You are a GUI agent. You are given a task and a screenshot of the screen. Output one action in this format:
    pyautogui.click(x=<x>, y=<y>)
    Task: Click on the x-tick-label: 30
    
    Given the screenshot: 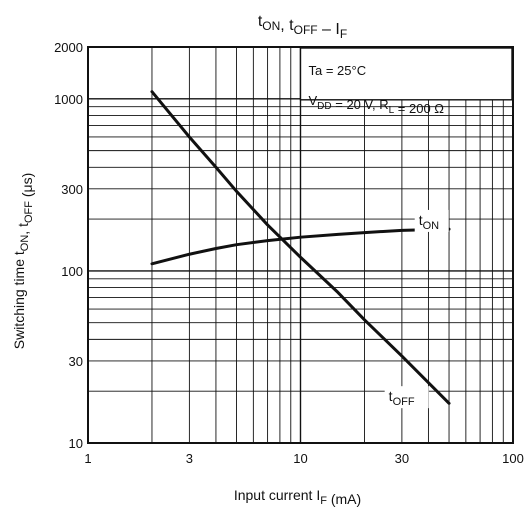 What is the action you would take?
    pyautogui.click(x=402, y=458)
    